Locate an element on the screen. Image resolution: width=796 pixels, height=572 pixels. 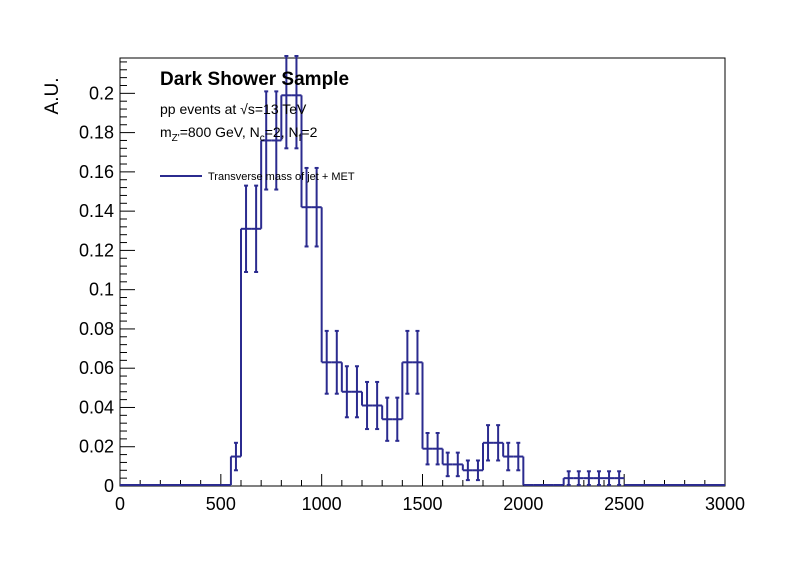
y-tick-label: 0.06 is located at coordinates (96, 368).